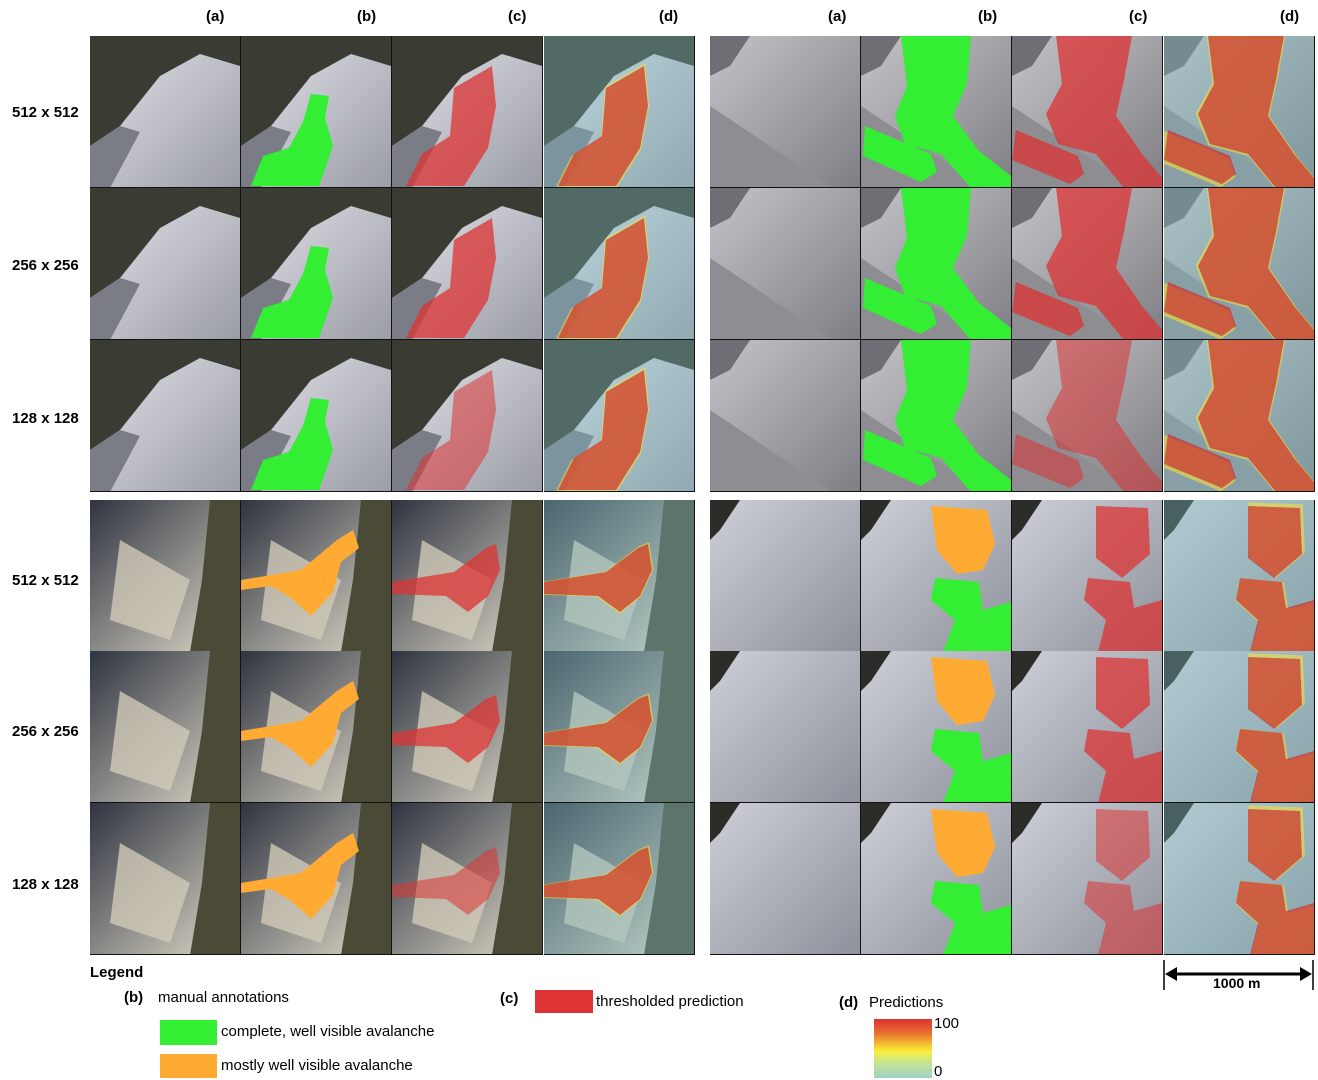 This screenshot has width=1318, height=1080. I want to click on colorbar-min-label: 0, so click(938, 1071).